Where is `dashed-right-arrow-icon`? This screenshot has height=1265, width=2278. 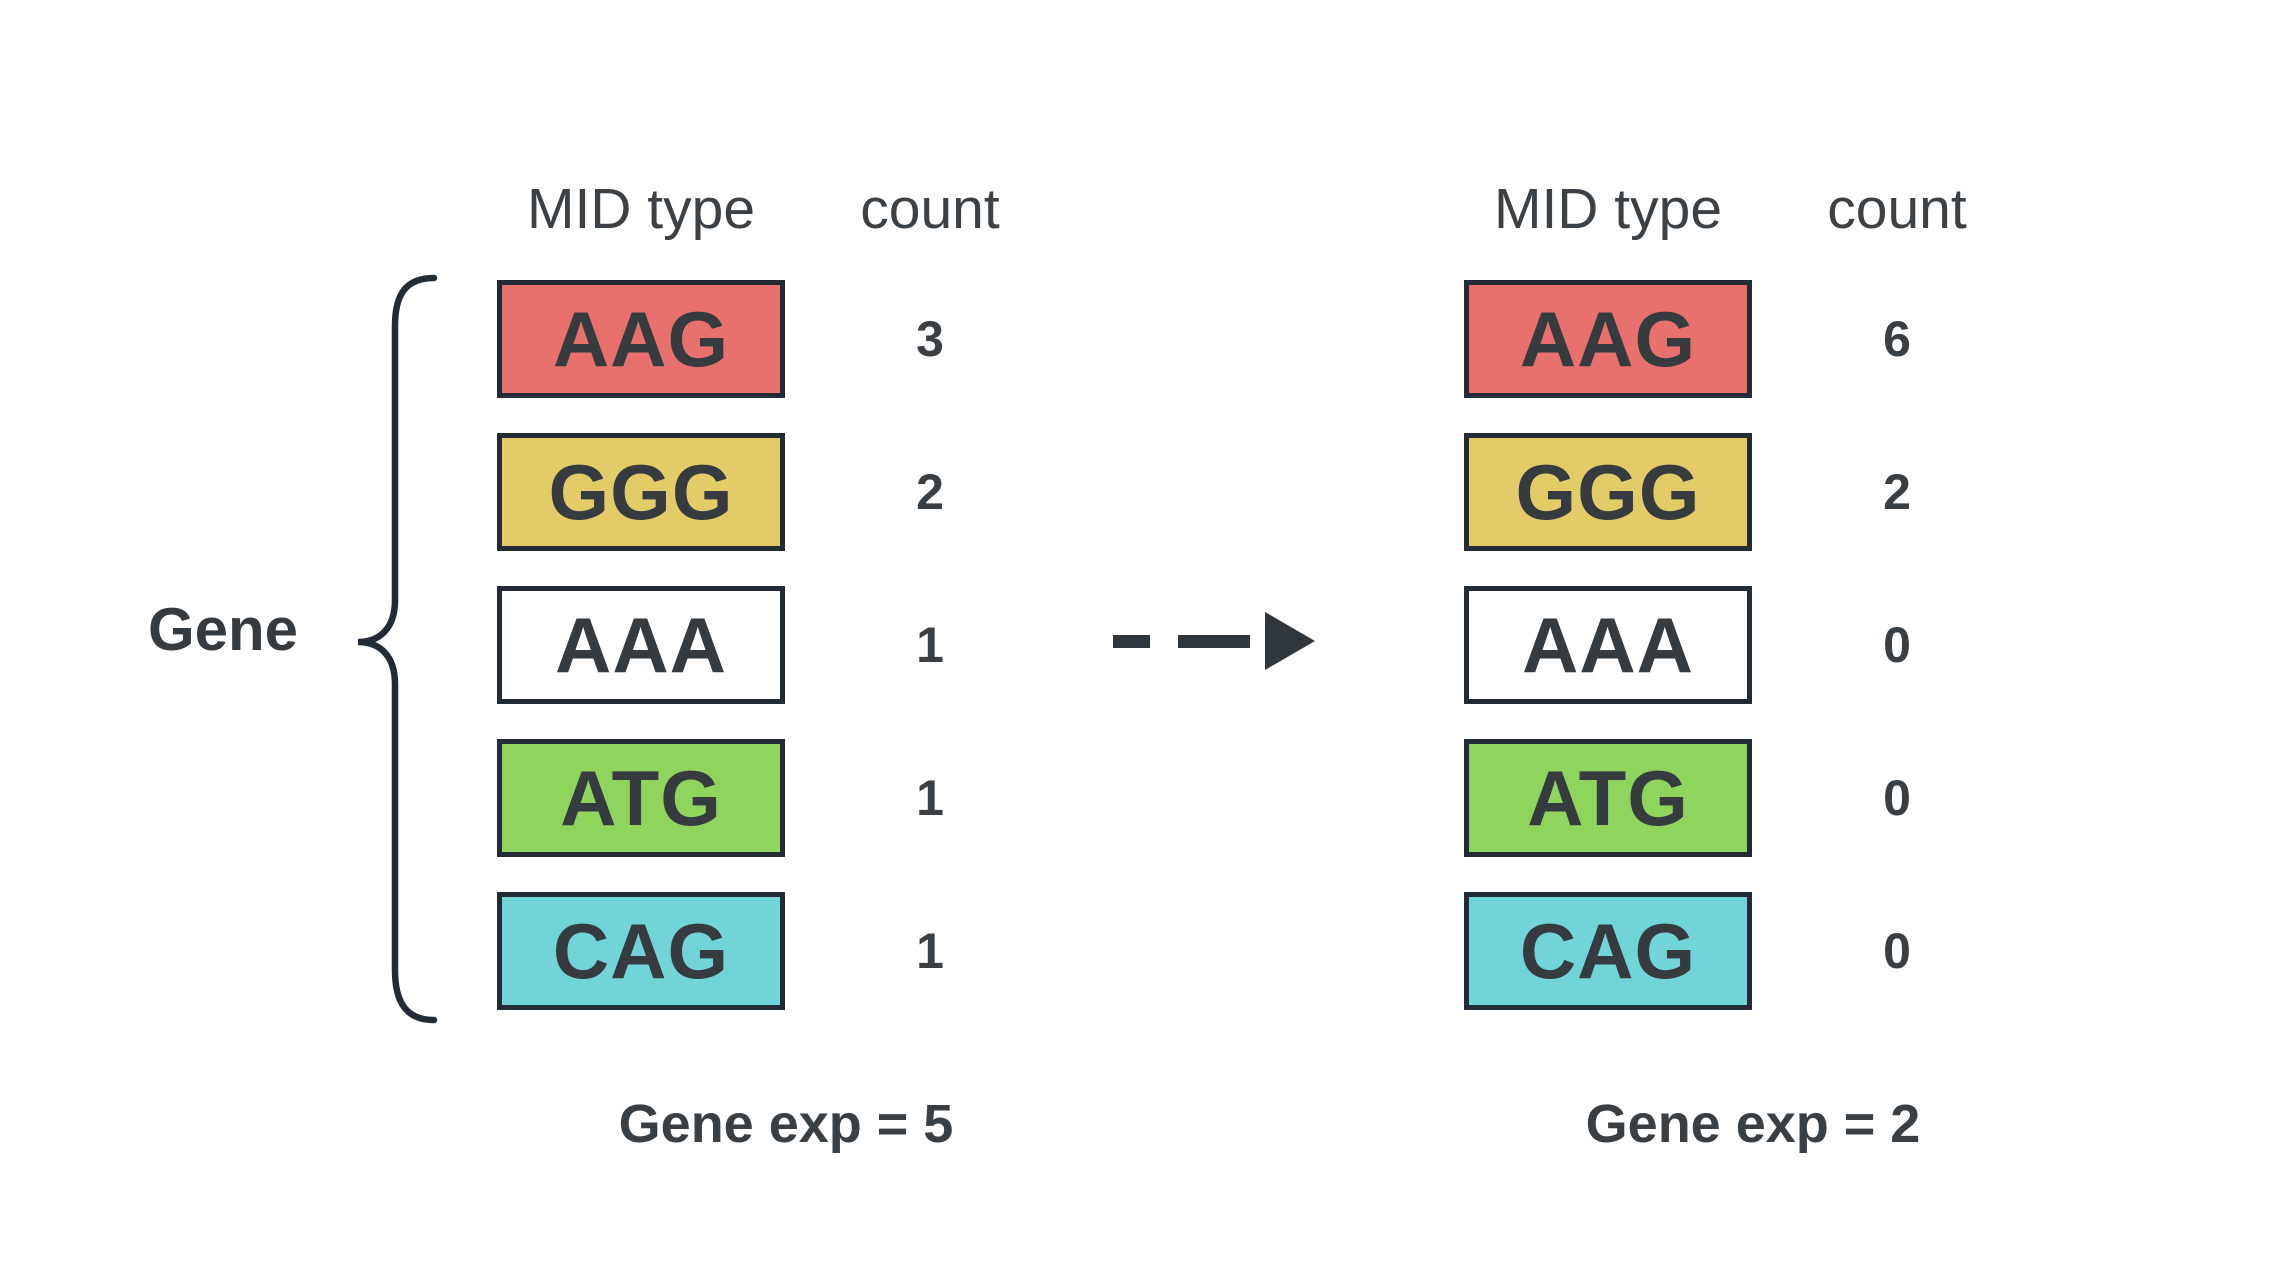
dashed-right-arrow-icon is located at coordinates (1214, 641).